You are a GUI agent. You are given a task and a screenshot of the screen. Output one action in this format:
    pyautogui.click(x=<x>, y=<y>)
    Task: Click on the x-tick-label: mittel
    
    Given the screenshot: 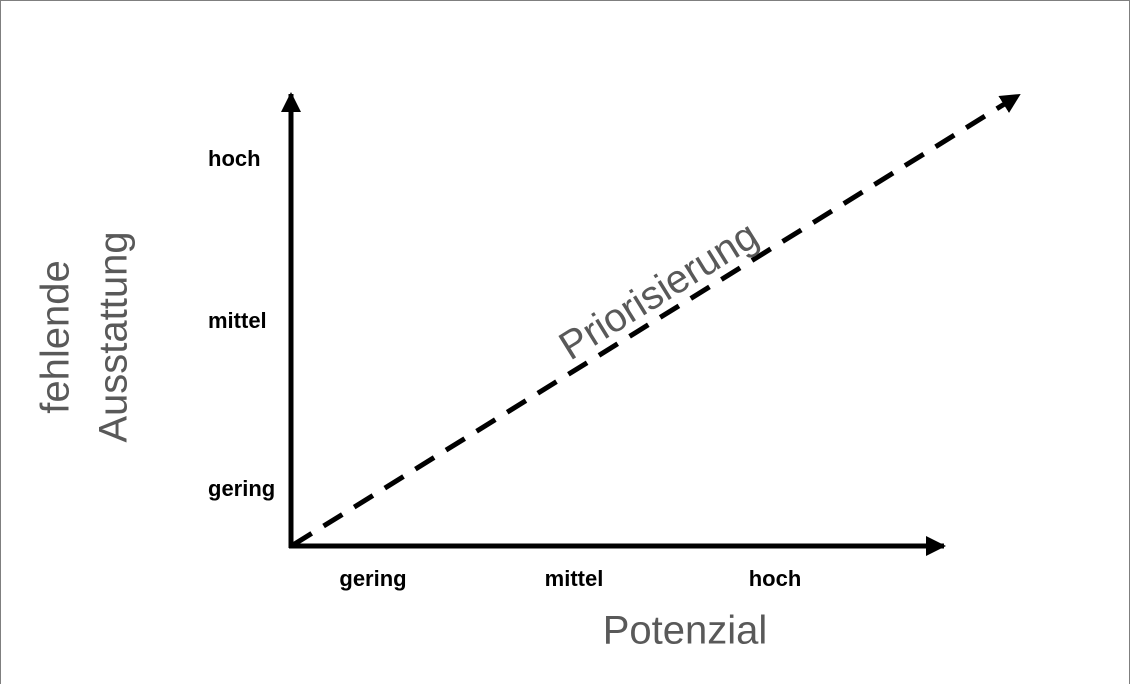 What is the action you would take?
    pyautogui.click(x=574, y=578)
    